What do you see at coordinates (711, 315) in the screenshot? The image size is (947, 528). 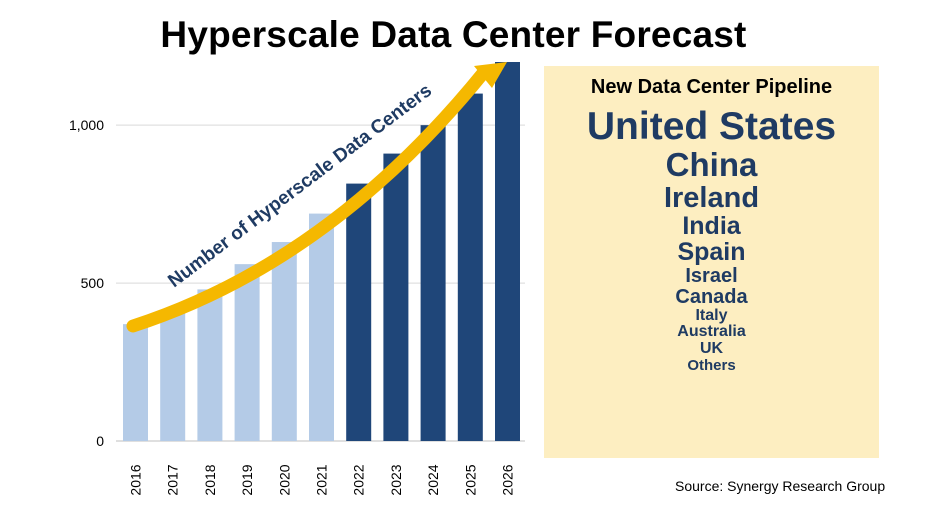 I see `pipeline-country: Italy` at bounding box center [711, 315].